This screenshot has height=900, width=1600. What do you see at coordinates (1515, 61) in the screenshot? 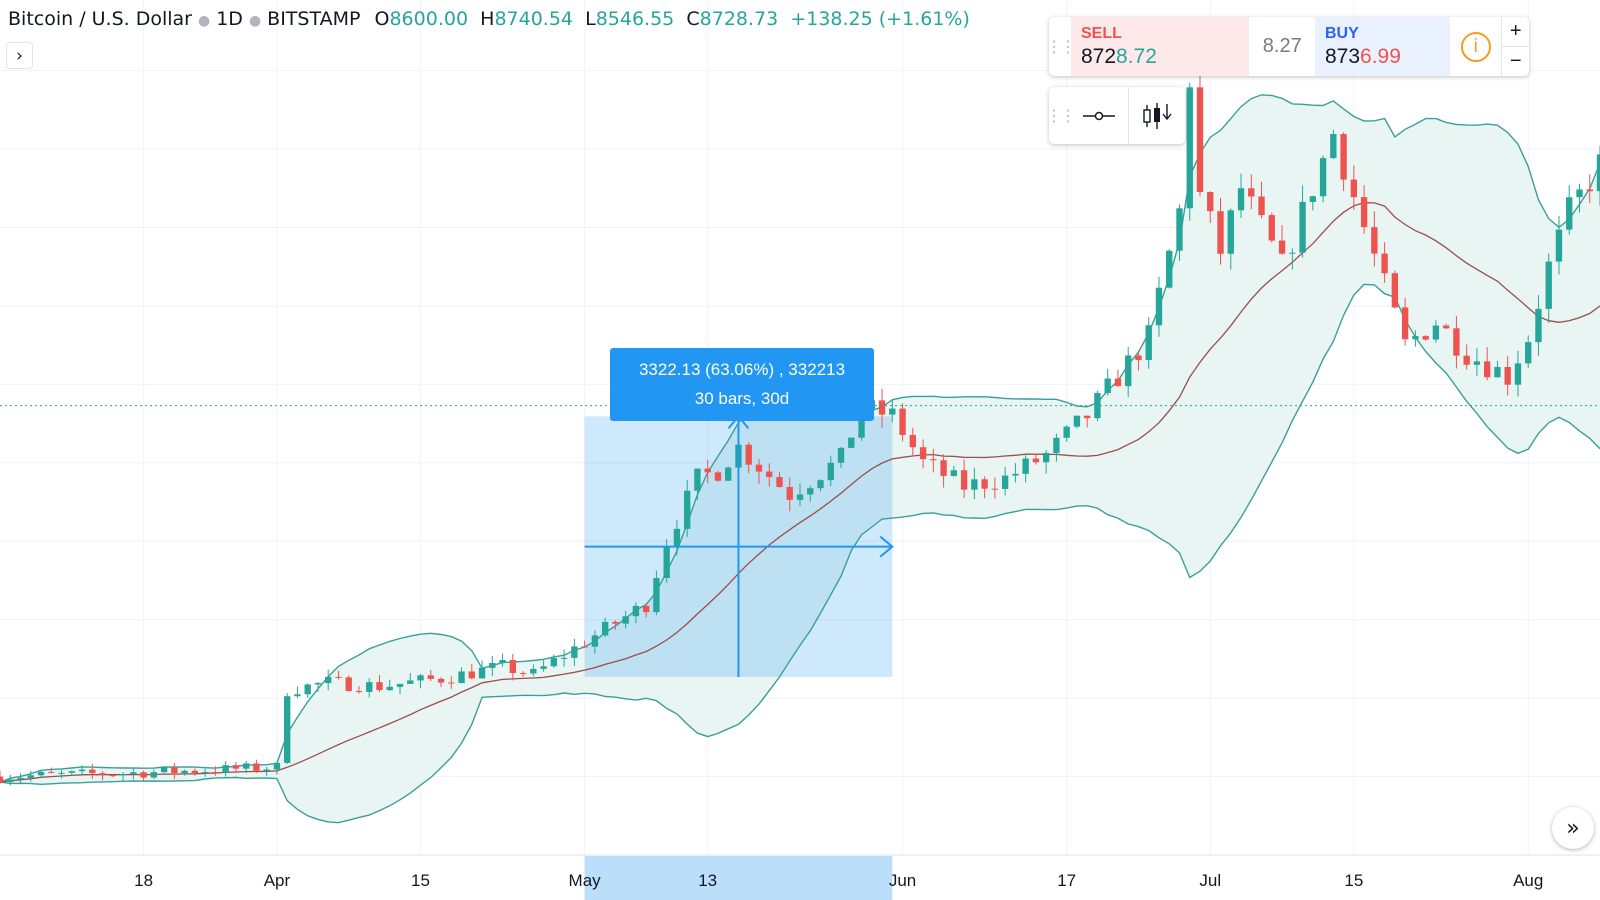
I see `minus-button: −` at bounding box center [1515, 61].